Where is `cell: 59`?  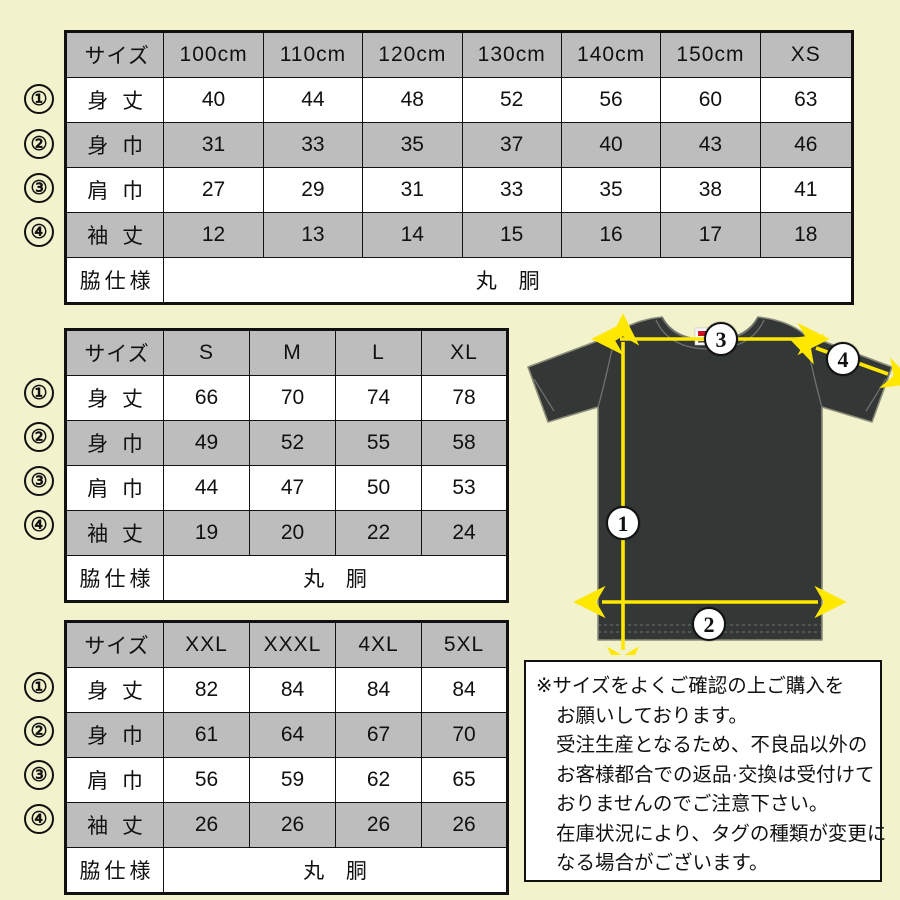 cell: 59 is located at coordinates (292, 780).